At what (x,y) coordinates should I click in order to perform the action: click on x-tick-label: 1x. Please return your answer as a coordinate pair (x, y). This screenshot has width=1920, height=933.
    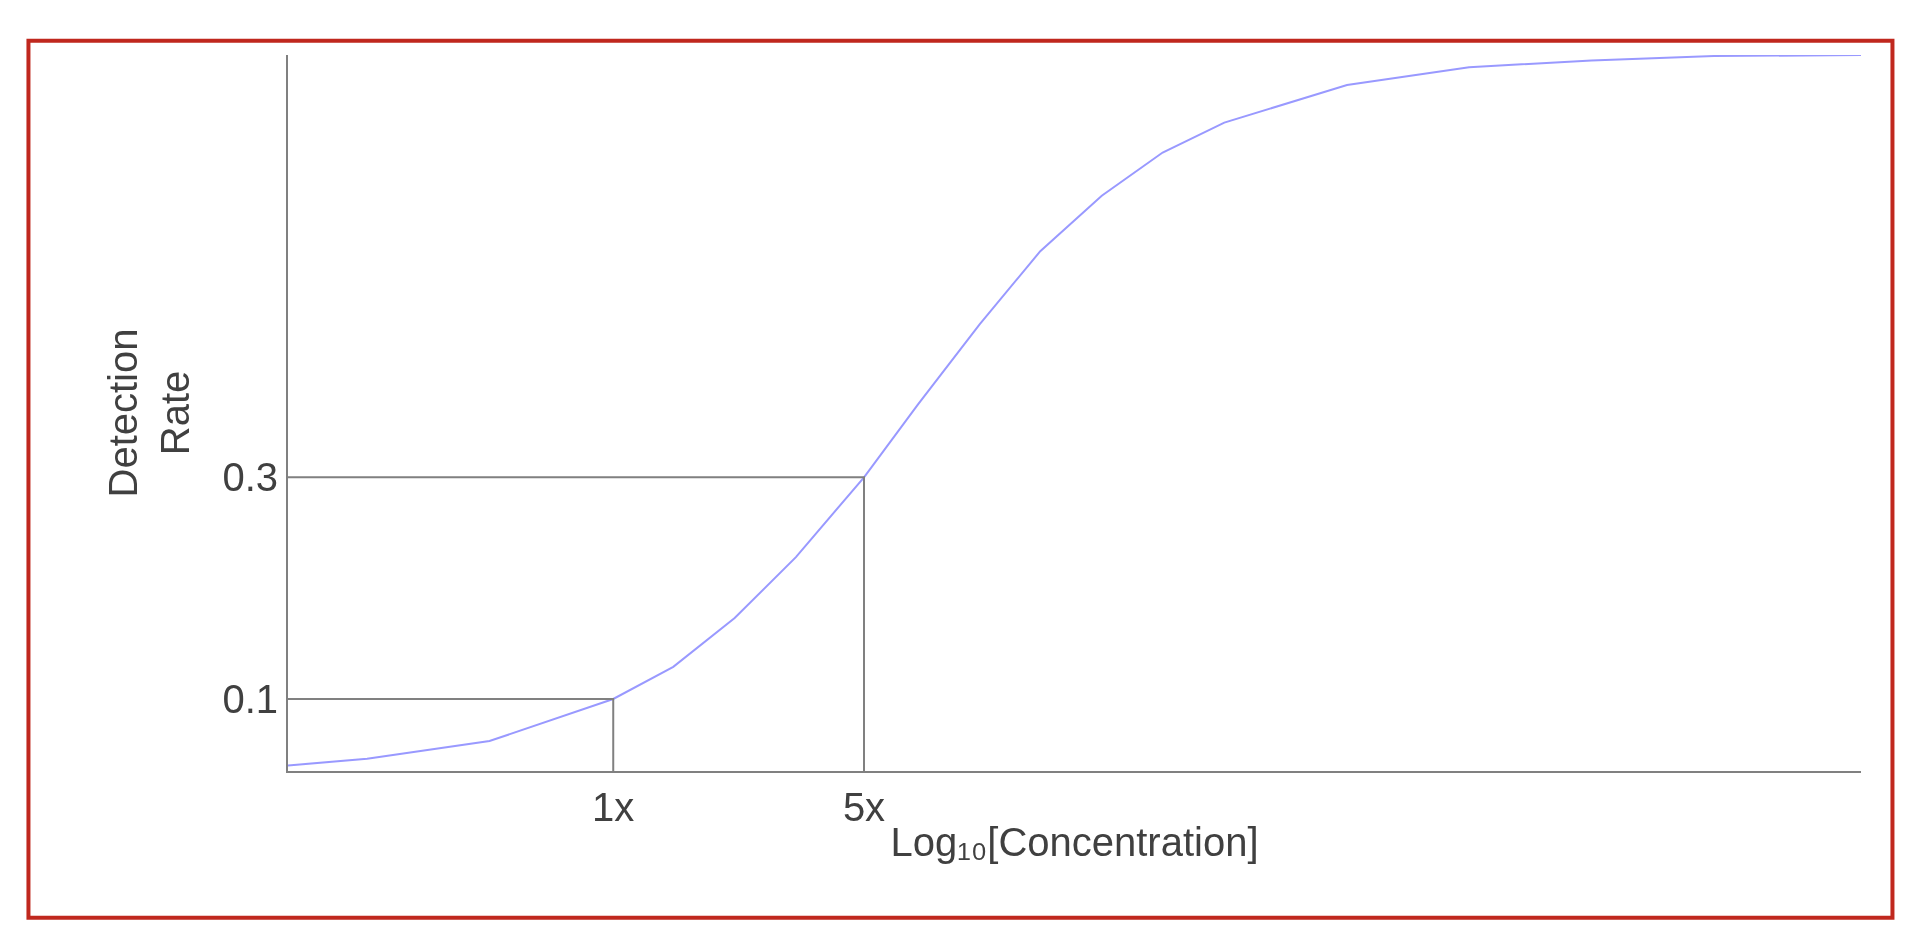
    Looking at the image, I should click on (613, 807).